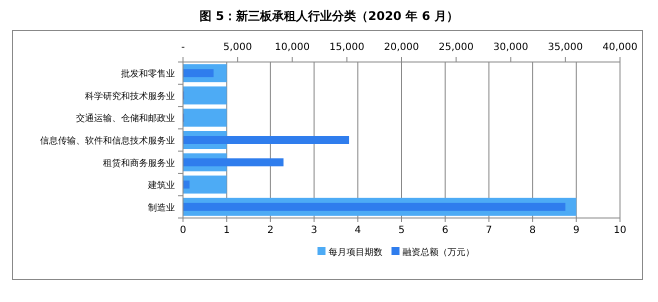 The width and height of the screenshot is (658, 302). I want to click on x-tick-label: 0, so click(183, 230).